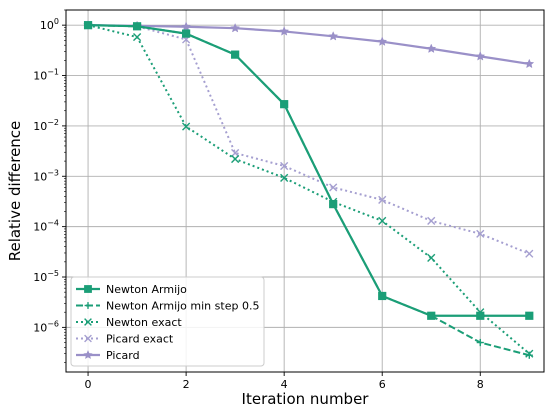 The image size is (545, 414). What do you see at coordinates (146, 289) in the screenshot?
I see `legend-label: Newton Armijo` at bounding box center [146, 289].